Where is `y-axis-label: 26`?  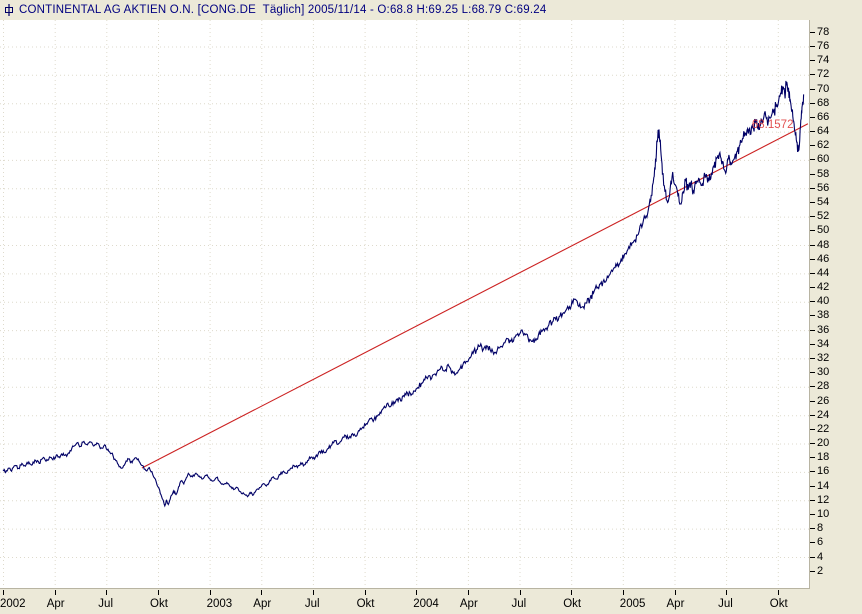
y-axis-label: 26 is located at coordinates (823, 400).